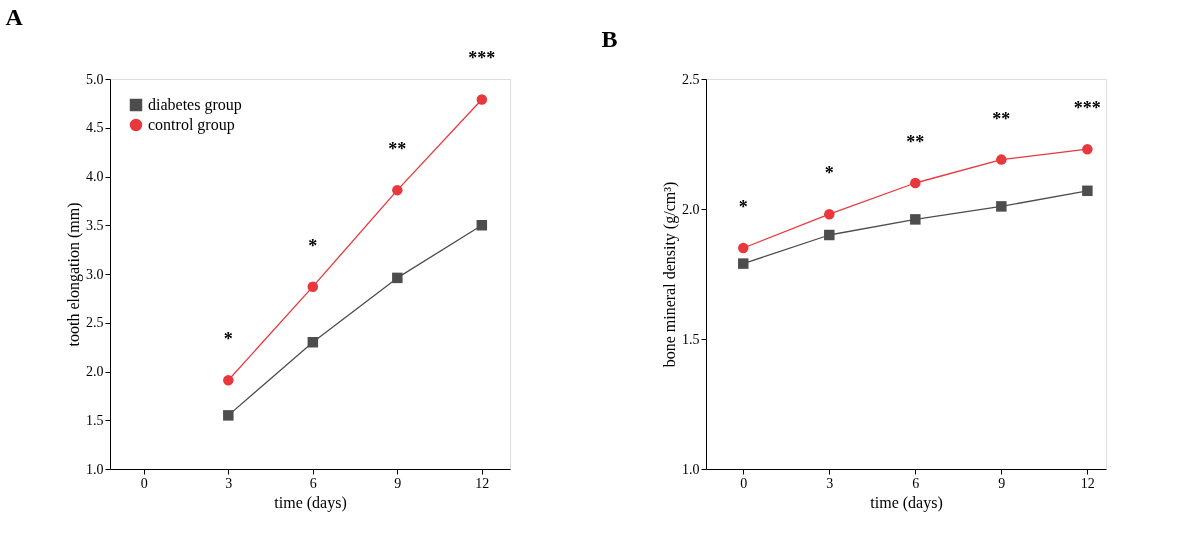 This screenshot has height=541, width=1184. I want to click on chart-title: A, so click(14, 17).